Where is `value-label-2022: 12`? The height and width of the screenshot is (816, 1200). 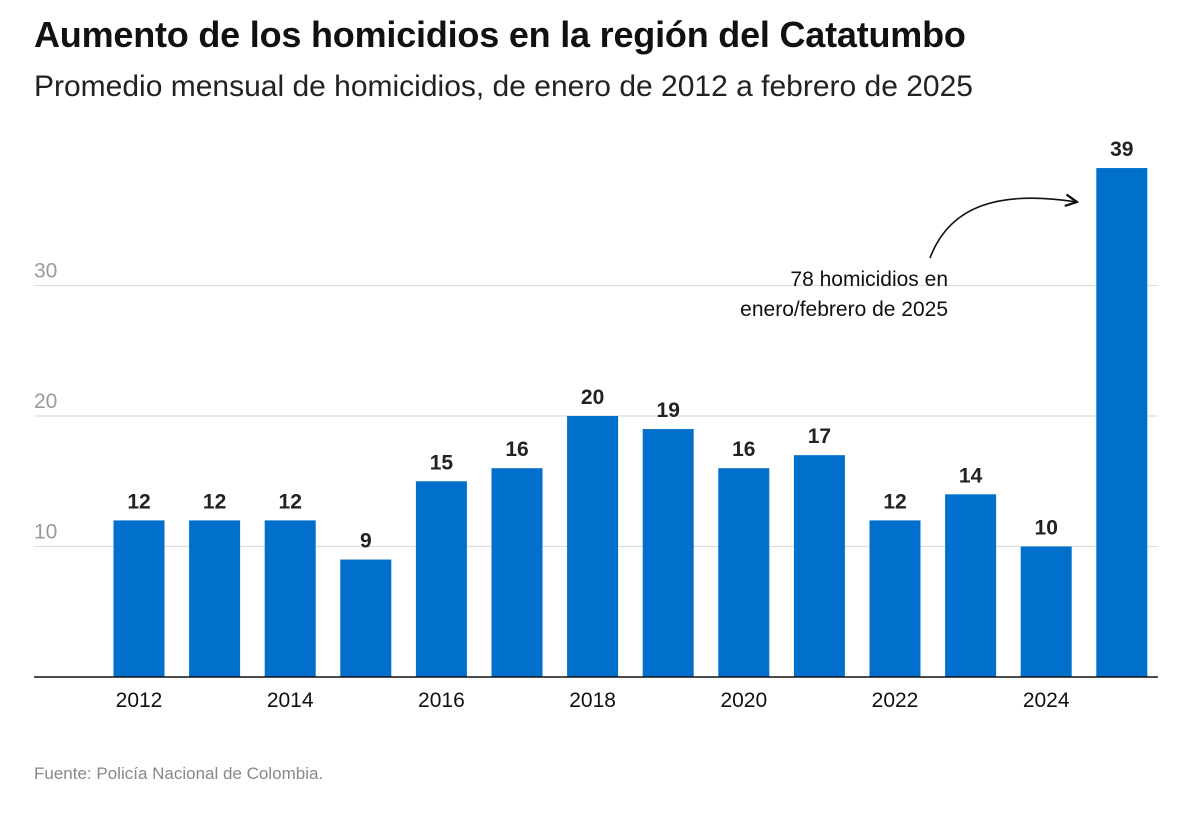 value-label-2022: 12 is located at coordinates (894, 501).